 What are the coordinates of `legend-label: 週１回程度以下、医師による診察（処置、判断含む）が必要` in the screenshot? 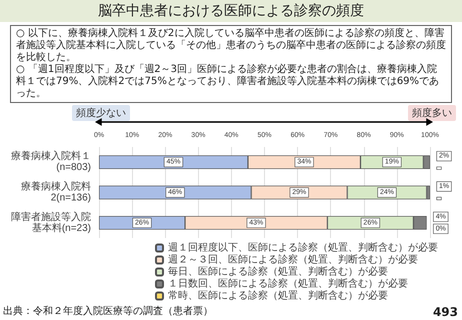 It's located at (303, 248).